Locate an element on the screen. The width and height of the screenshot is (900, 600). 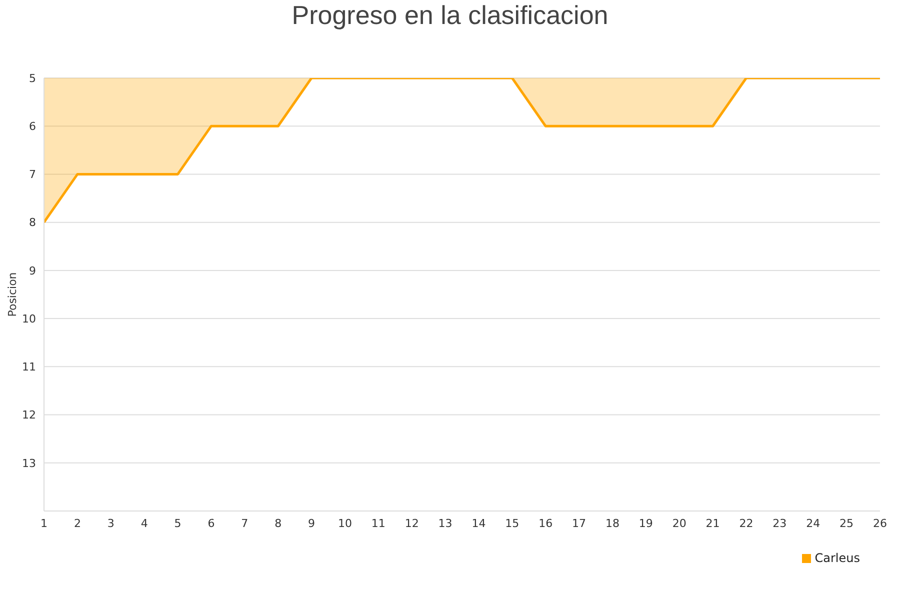
x-tick-label: 18 is located at coordinates (612, 523).